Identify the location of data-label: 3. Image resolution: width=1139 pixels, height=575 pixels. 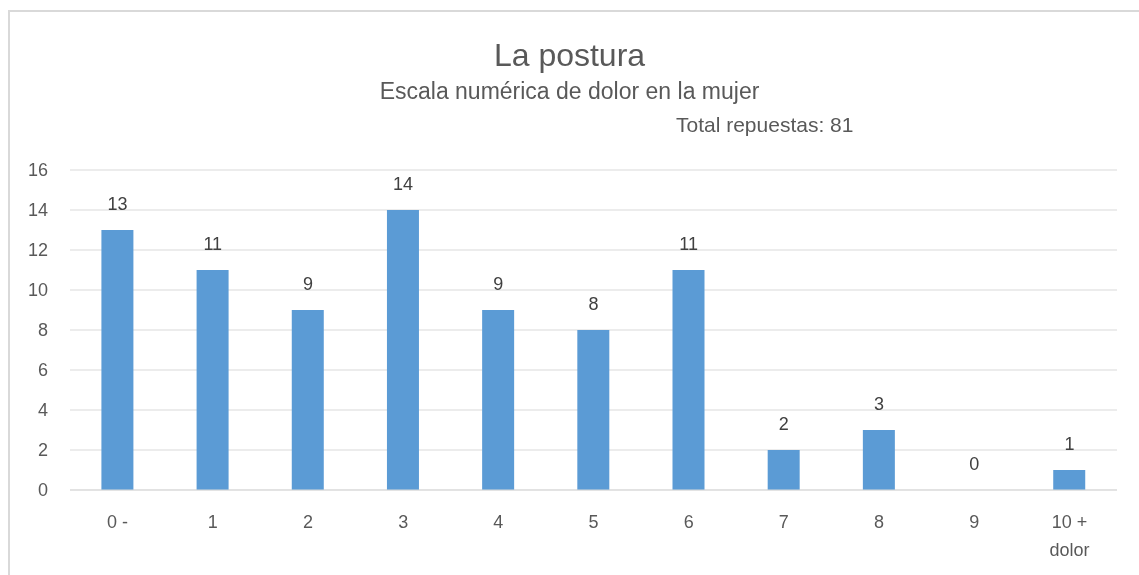
(879, 404).